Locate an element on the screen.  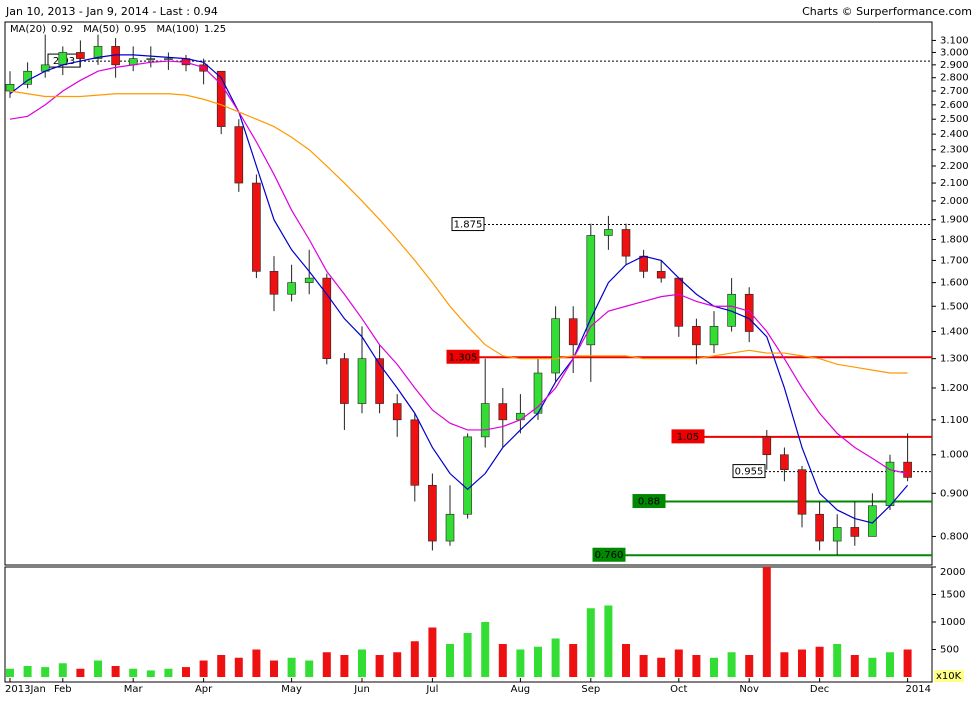
legend-name: MA(20) is located at coordinates (28, 29).